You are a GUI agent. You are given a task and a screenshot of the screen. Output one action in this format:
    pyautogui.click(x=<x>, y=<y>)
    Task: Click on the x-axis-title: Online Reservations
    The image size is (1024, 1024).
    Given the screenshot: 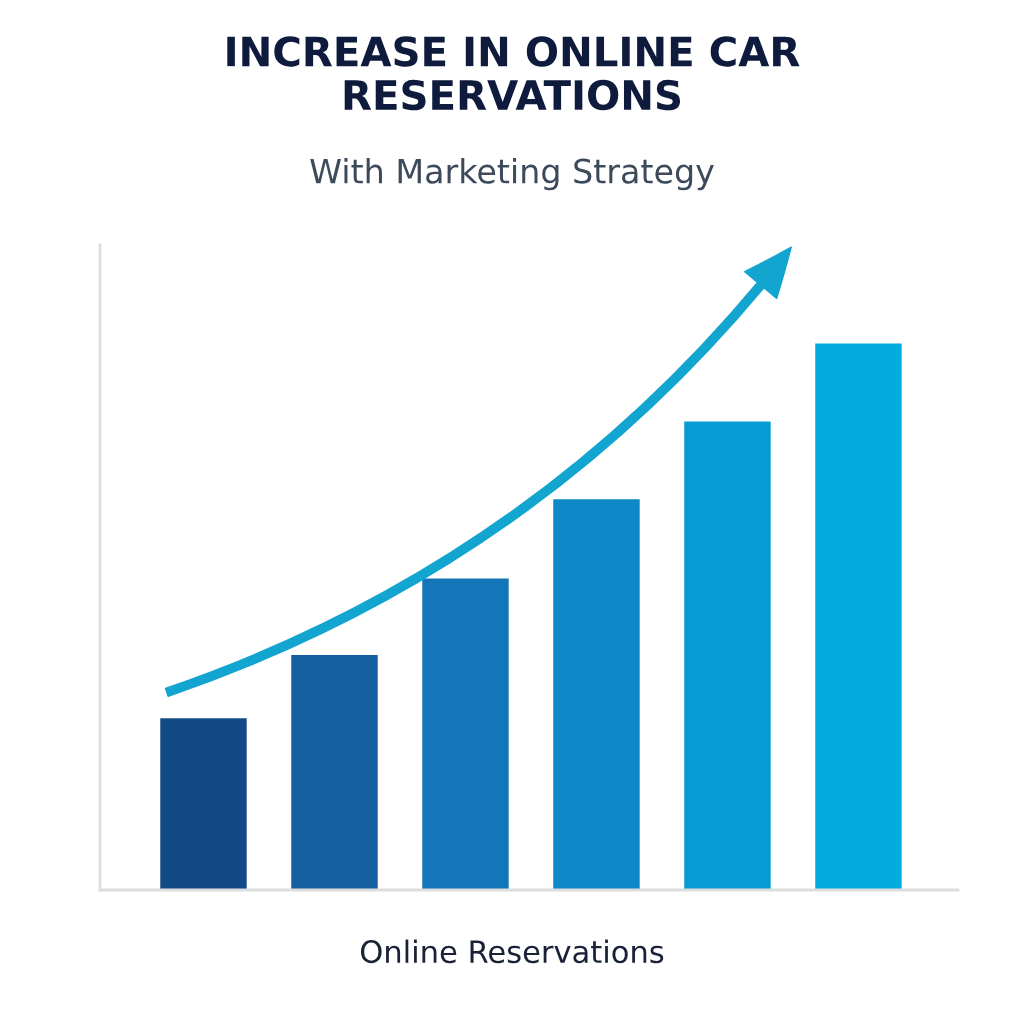 What is the action you would take?
    pyautogui.click(x=512, y=951)
    